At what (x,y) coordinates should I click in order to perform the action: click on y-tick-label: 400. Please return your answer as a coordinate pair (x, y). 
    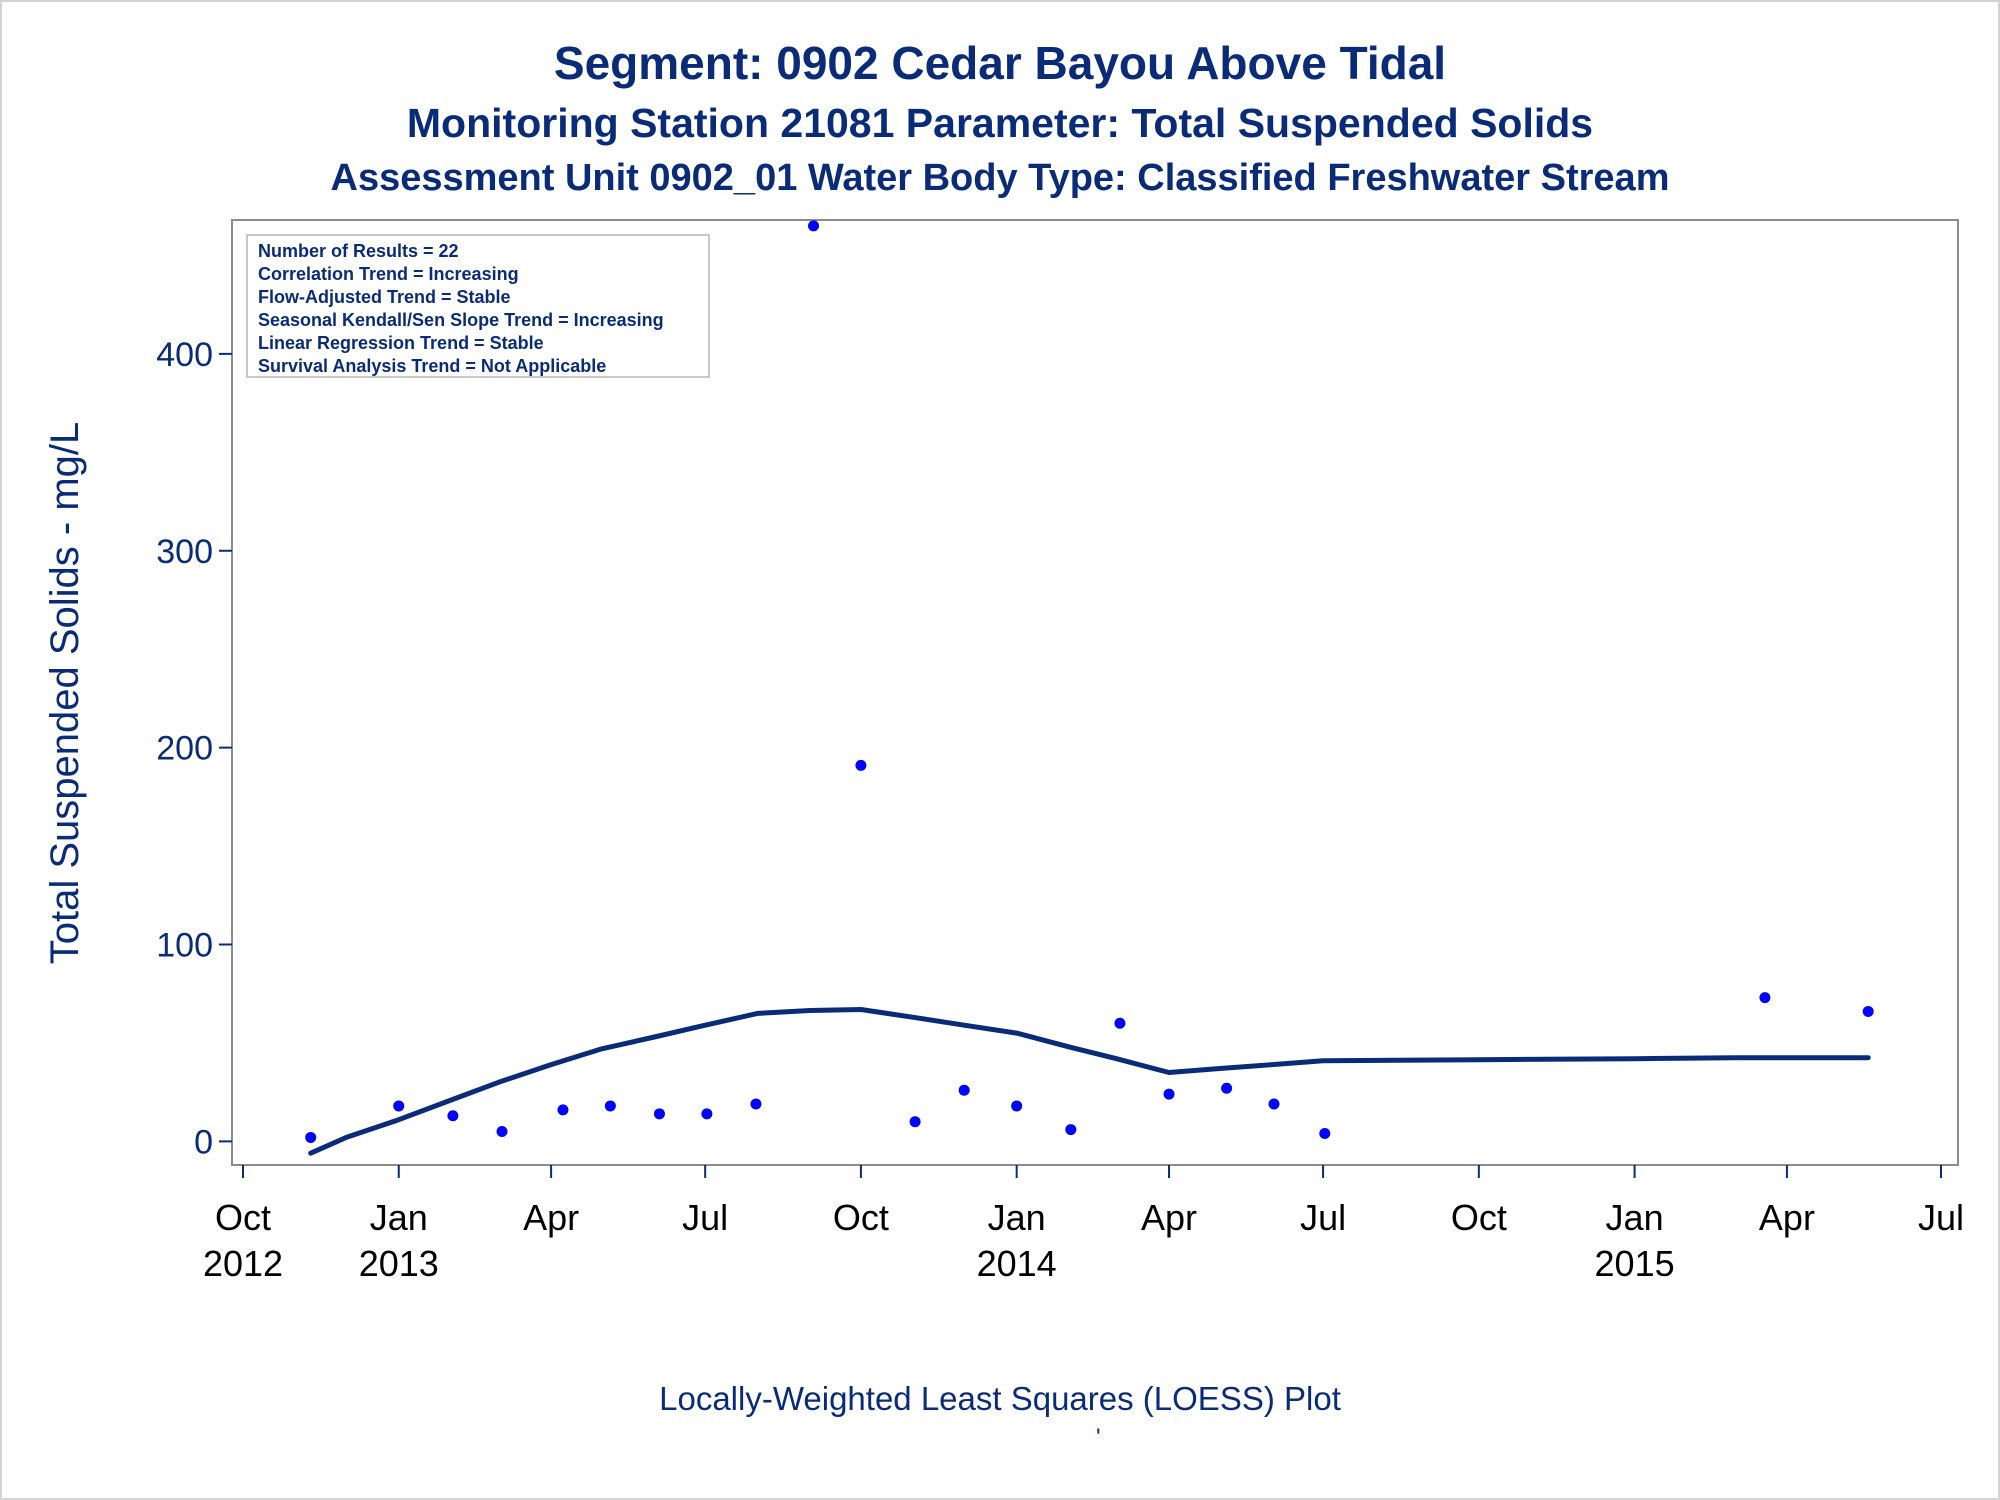
    Looking at the image, I should click on (184, 355).